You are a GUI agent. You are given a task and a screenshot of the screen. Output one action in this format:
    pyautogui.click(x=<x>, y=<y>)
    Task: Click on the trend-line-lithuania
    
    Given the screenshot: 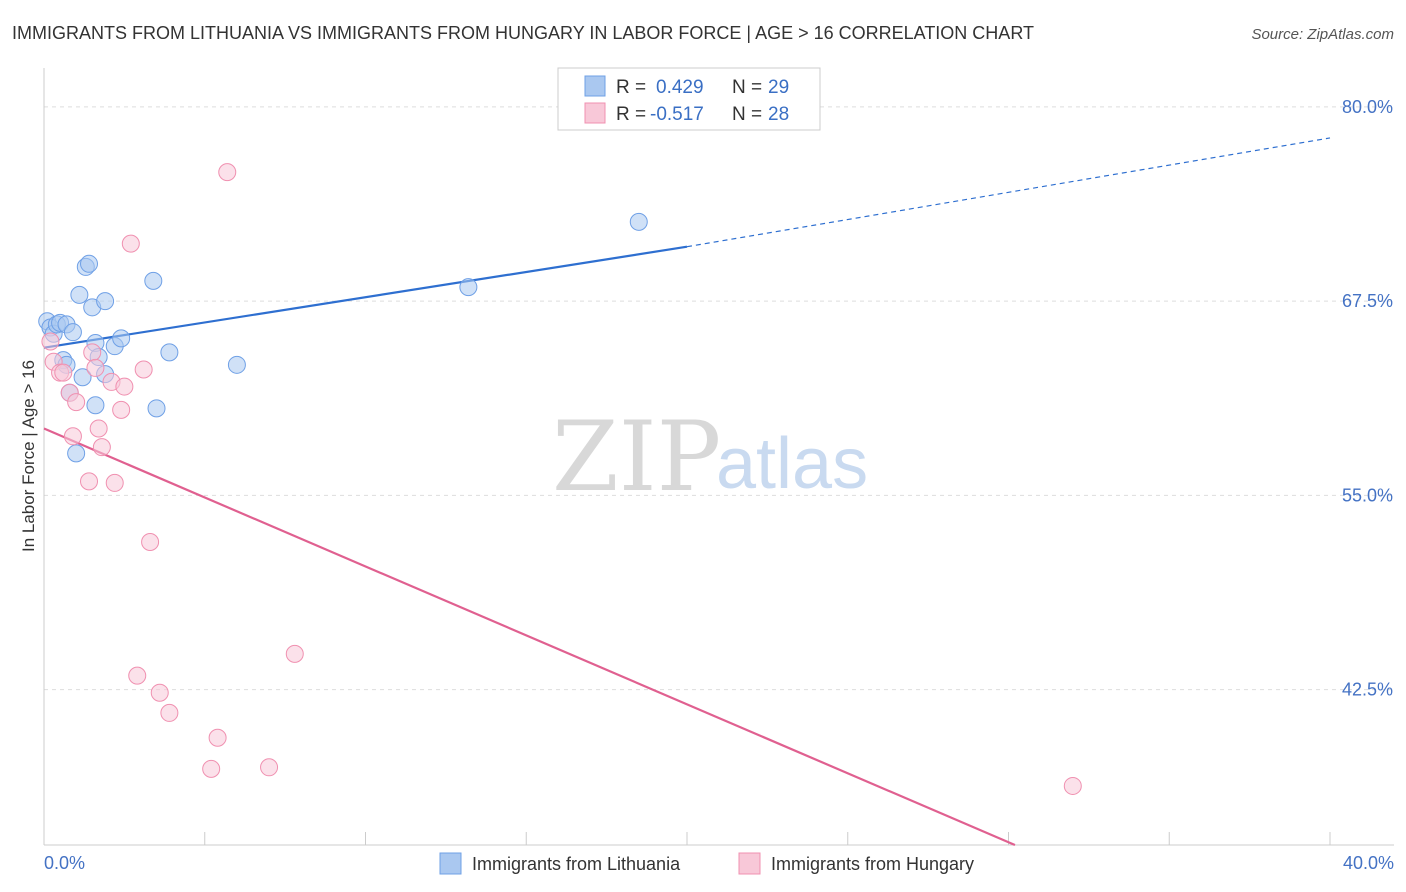 What is the action you would take?
    pyautogui.click(x=365, y=297)
    